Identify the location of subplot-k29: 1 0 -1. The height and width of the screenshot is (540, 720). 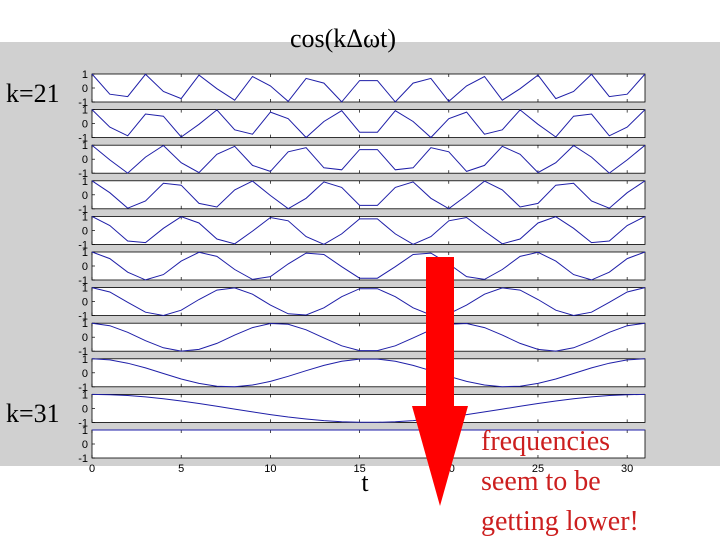
(362, 374).